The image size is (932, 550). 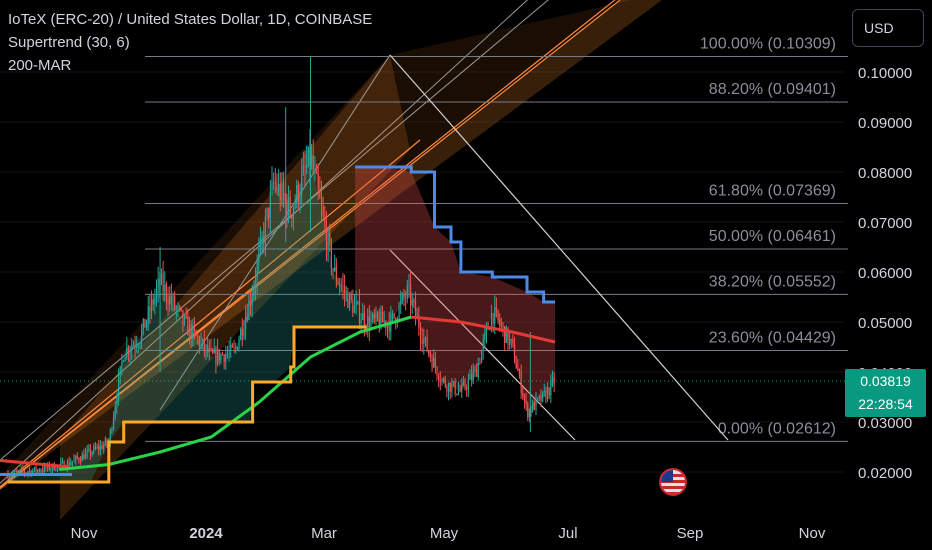 I want to click on ma-legend: 200-MAR, so click(x=40, y=65).